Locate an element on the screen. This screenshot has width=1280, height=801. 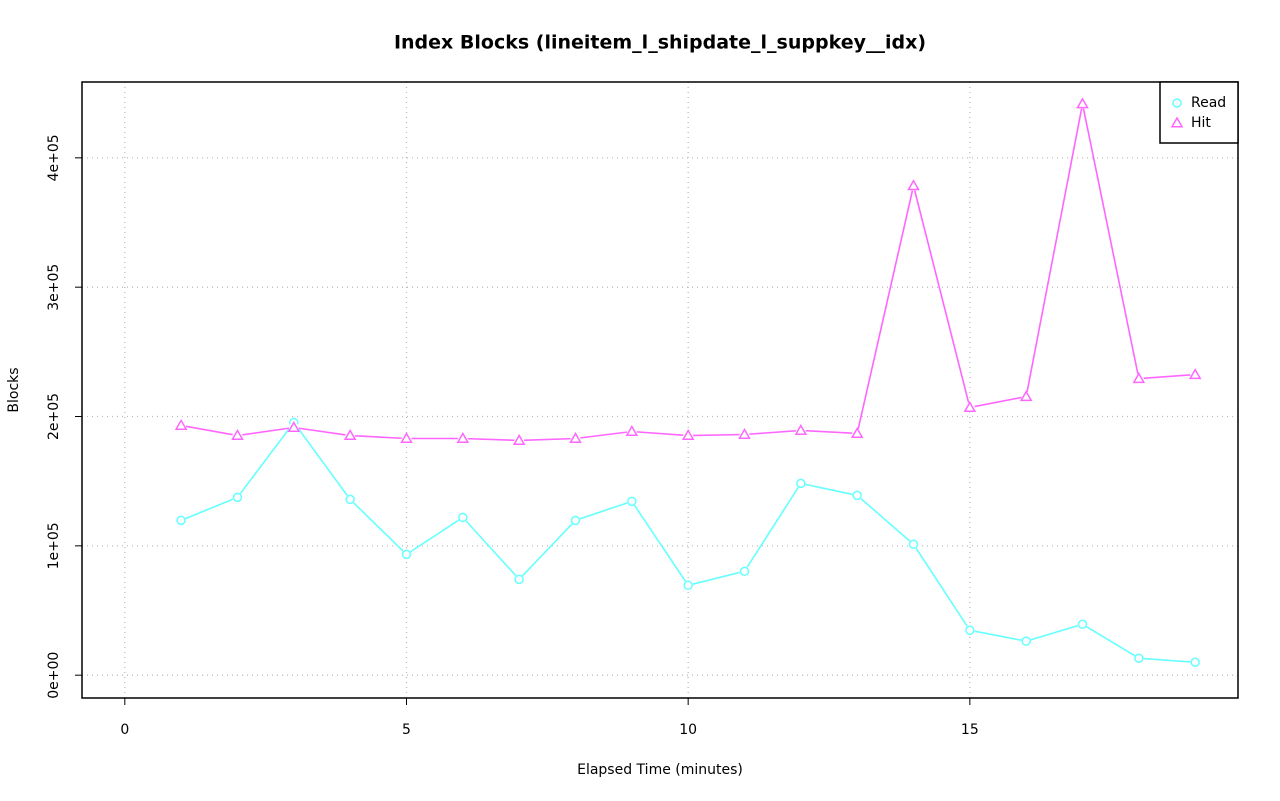
x-tick-label: 15 is located at coordinates (970, 730).